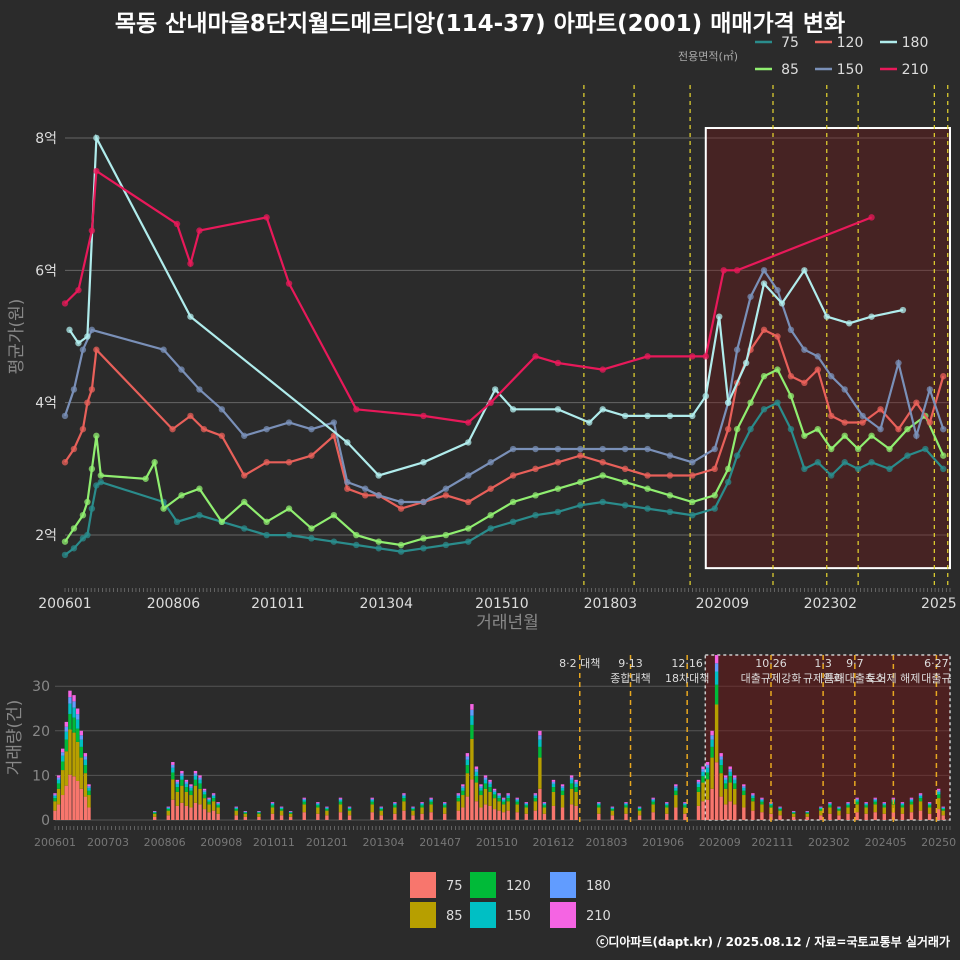 This screenshot has width=960, height=960. Describe the element at coordinates (17, 337) in the screenshot. I see `y-axis-label: 평균가(원)` at that location.